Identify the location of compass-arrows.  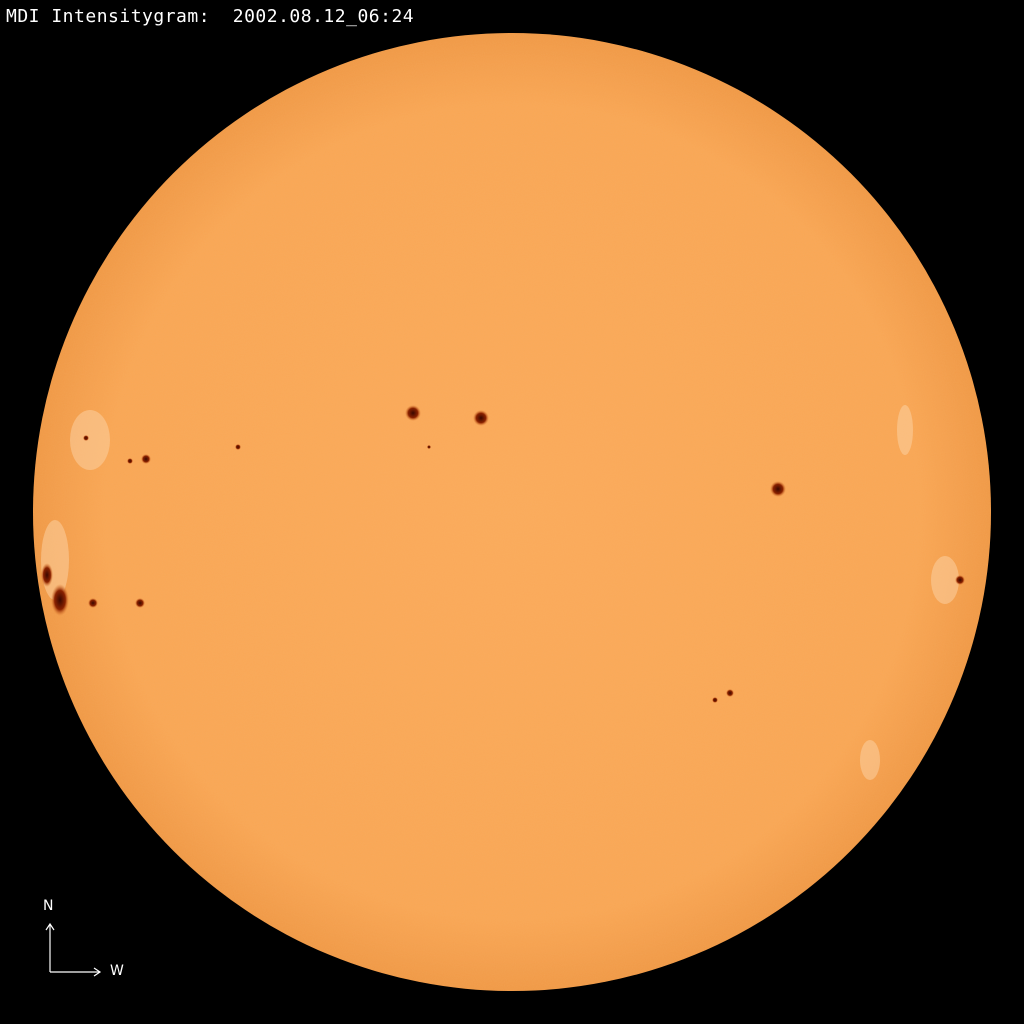
(73, 949).